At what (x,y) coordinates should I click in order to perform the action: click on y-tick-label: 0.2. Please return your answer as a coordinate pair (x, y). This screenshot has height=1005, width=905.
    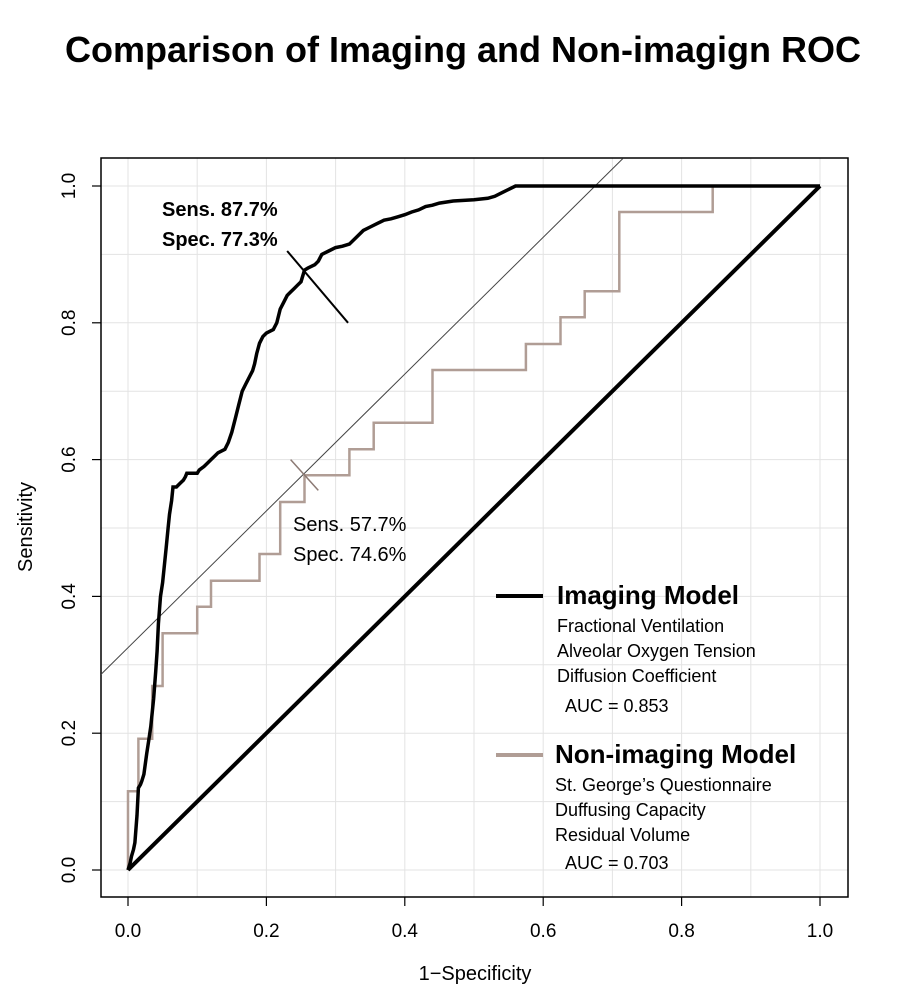
    Looking at the image, I should click on (69, 733).